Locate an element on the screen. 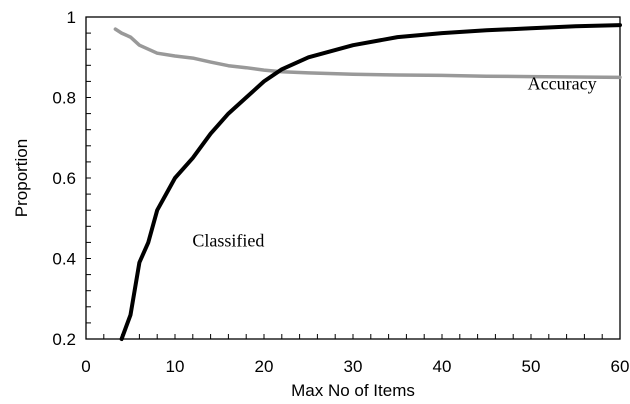  x-tick-label: 30 is located at coordinates (353, 366).